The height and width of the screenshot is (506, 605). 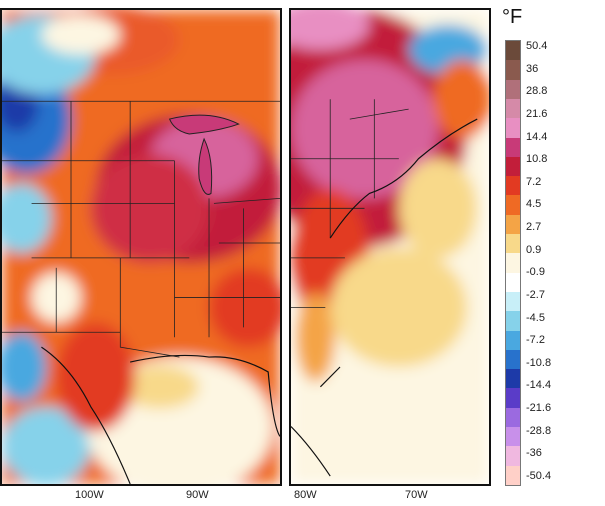 What do you see at coordinates (534, 249) in the screenshot?
I see `colorbar-tick-label: 0.9` at bounding box center [534, 249].